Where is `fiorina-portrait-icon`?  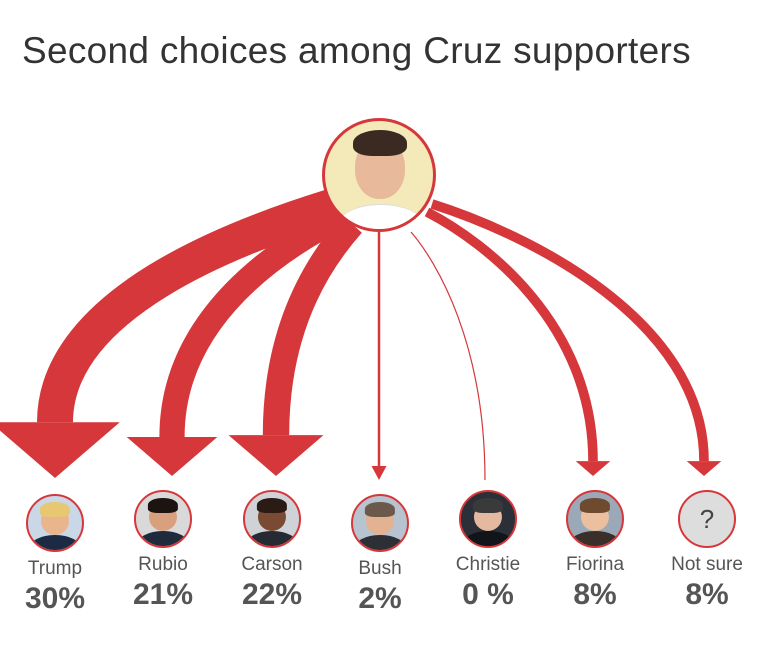
fiorina-portrait-icon is located at coordinates (595, 519).